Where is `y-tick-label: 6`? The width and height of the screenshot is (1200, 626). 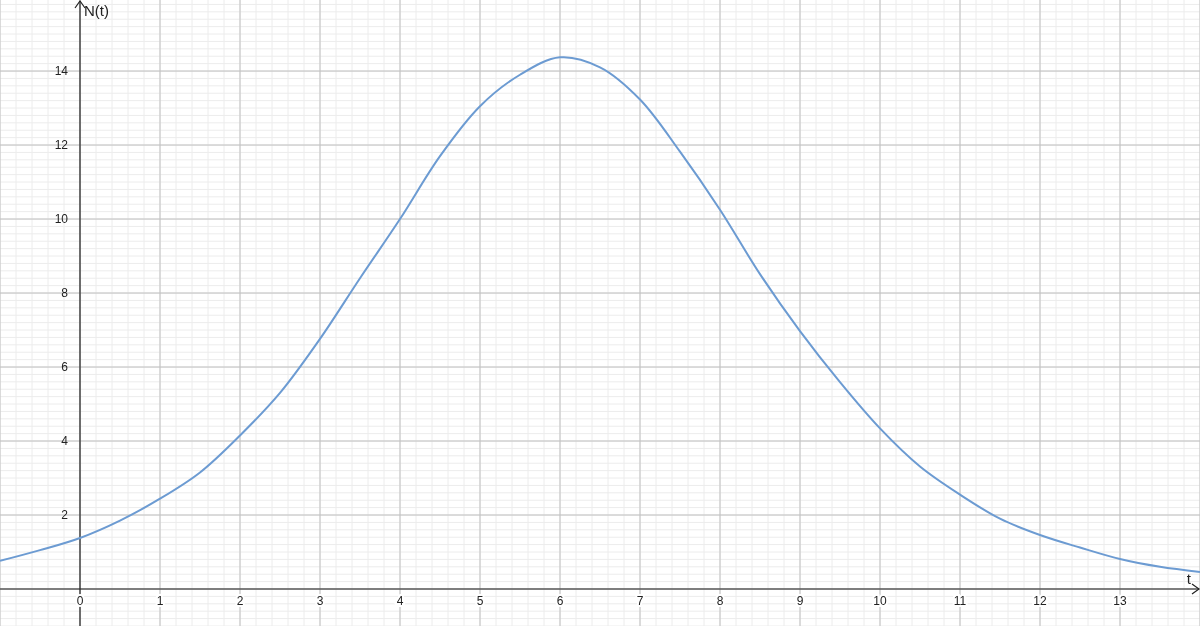 y-tick-label: 6 is located at coordinates (65, 367).